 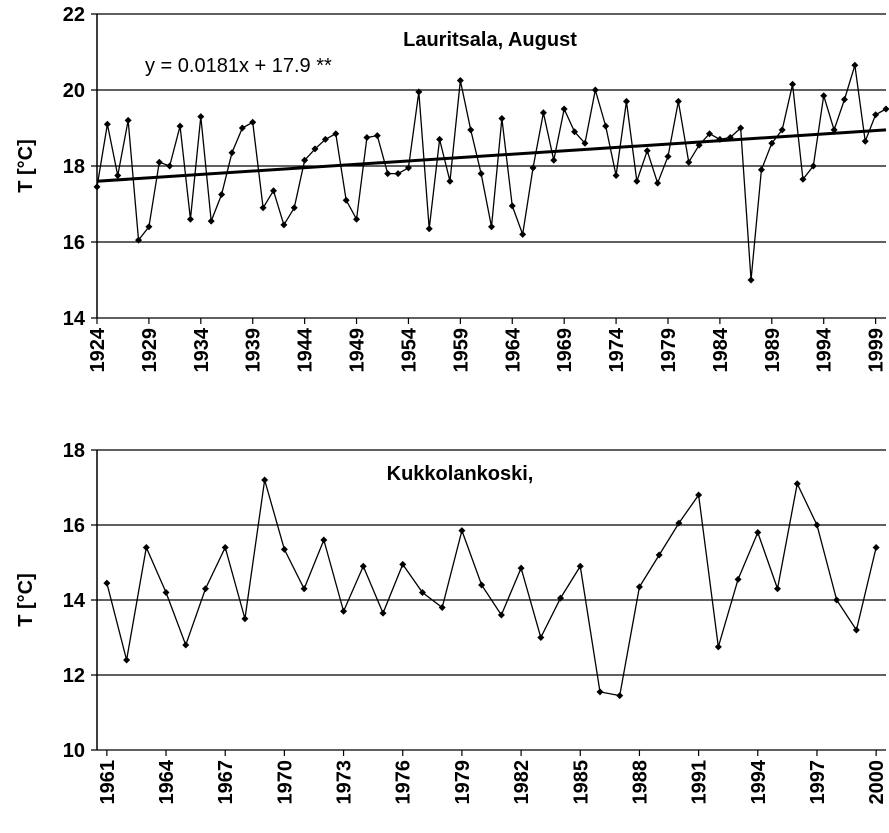 I want to click on x-tick-label: 1959, so click(x=461, y=350).